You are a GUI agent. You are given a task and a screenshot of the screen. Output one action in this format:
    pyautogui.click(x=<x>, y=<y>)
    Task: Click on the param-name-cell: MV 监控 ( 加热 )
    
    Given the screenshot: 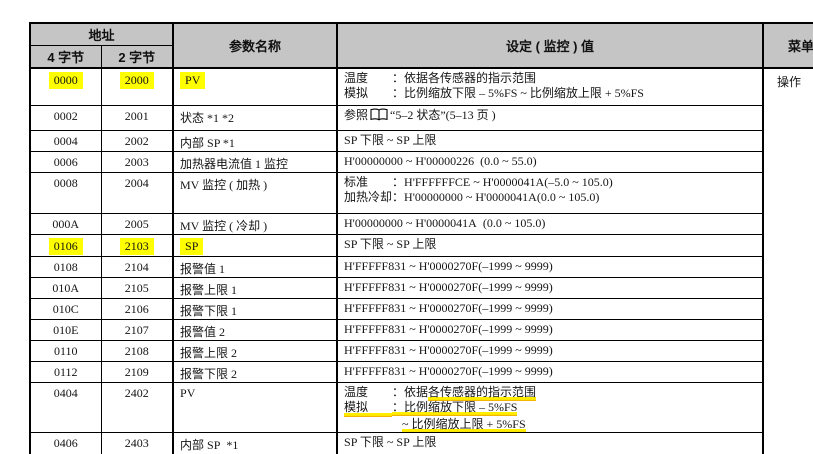 What is the action you would take?
    pyautogui.click(x=256, y=192)
    